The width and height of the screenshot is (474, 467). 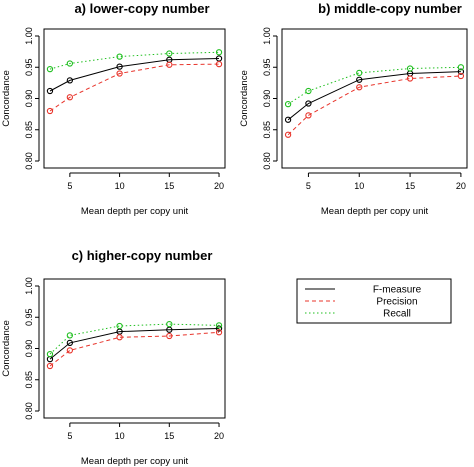 I want to click on panel-title: c) higher-copy number, so click(x=142, y=255).